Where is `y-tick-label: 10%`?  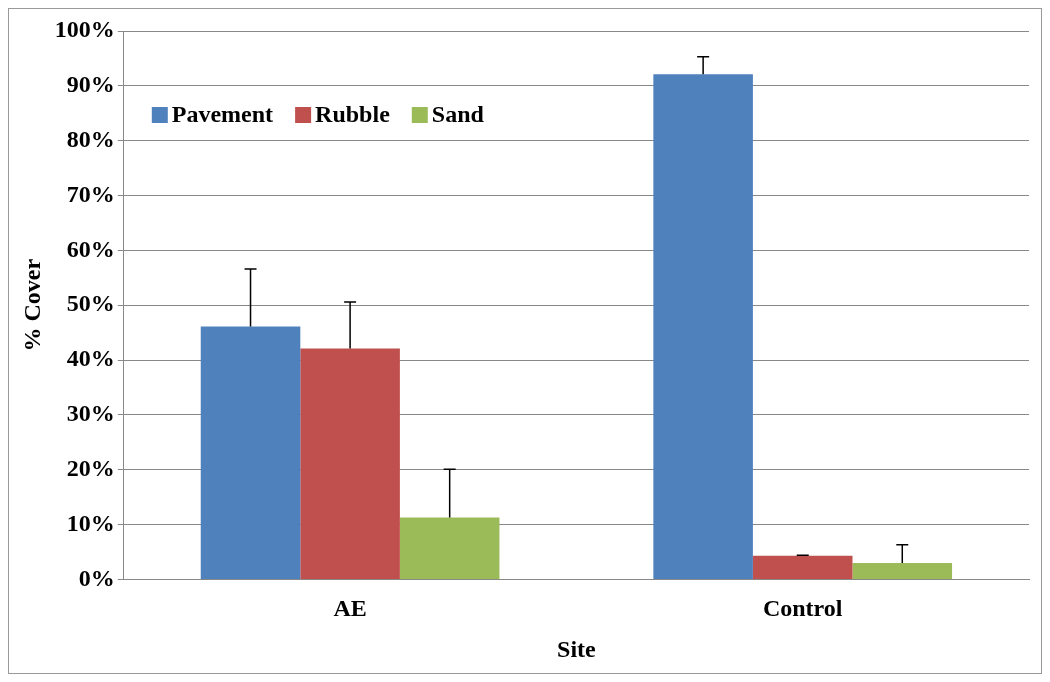 y-tick-label: 10% is located at coordinates (90, 522).